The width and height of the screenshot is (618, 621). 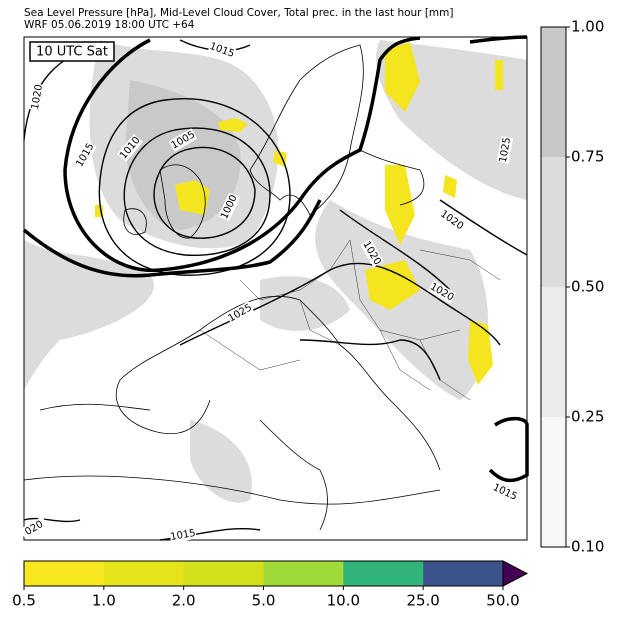 What do you see at coordinates (587, 417) in the screenshot?
I see `colorbar-tick-label: 0.25` at bounding box center [587, 417].